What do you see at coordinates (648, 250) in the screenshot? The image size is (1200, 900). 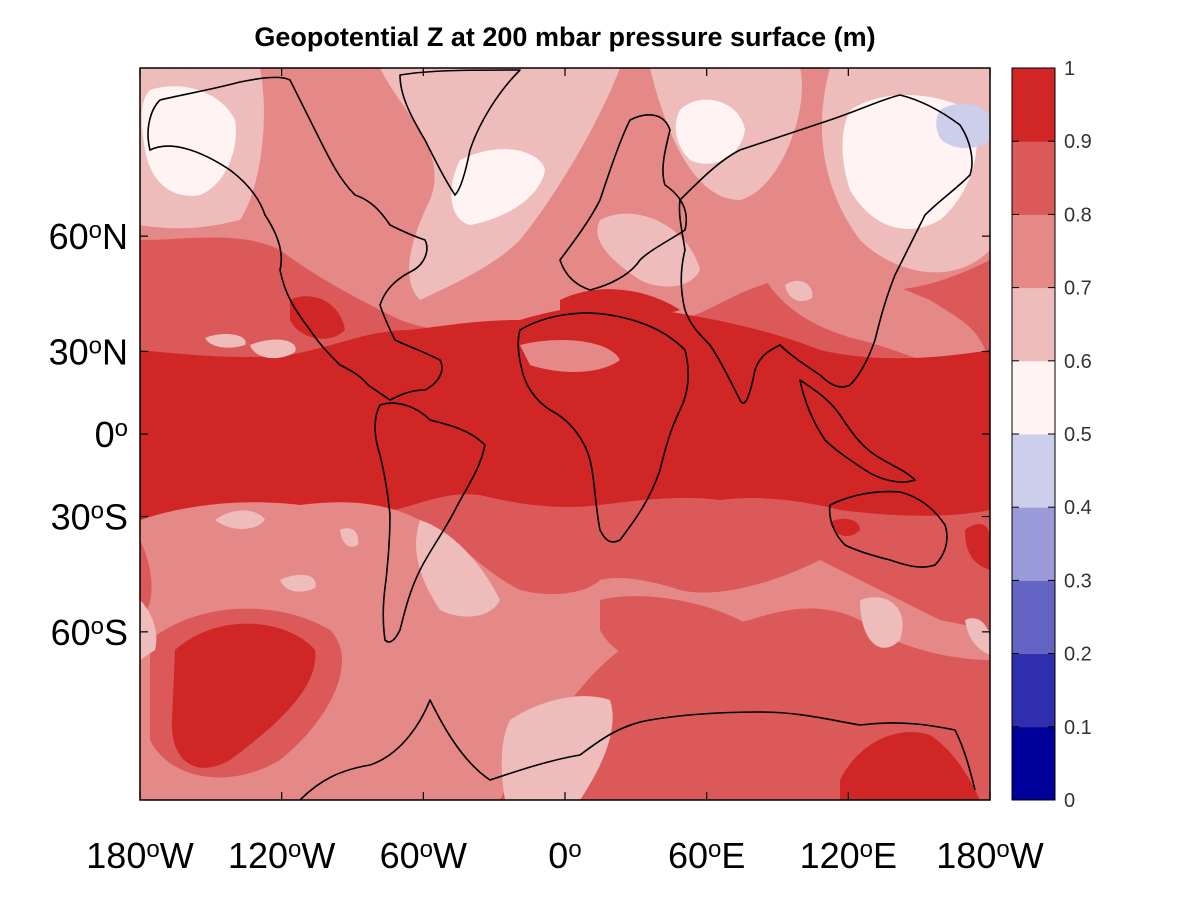 I see `contour-central-asia` at bounding box center [648, 250].